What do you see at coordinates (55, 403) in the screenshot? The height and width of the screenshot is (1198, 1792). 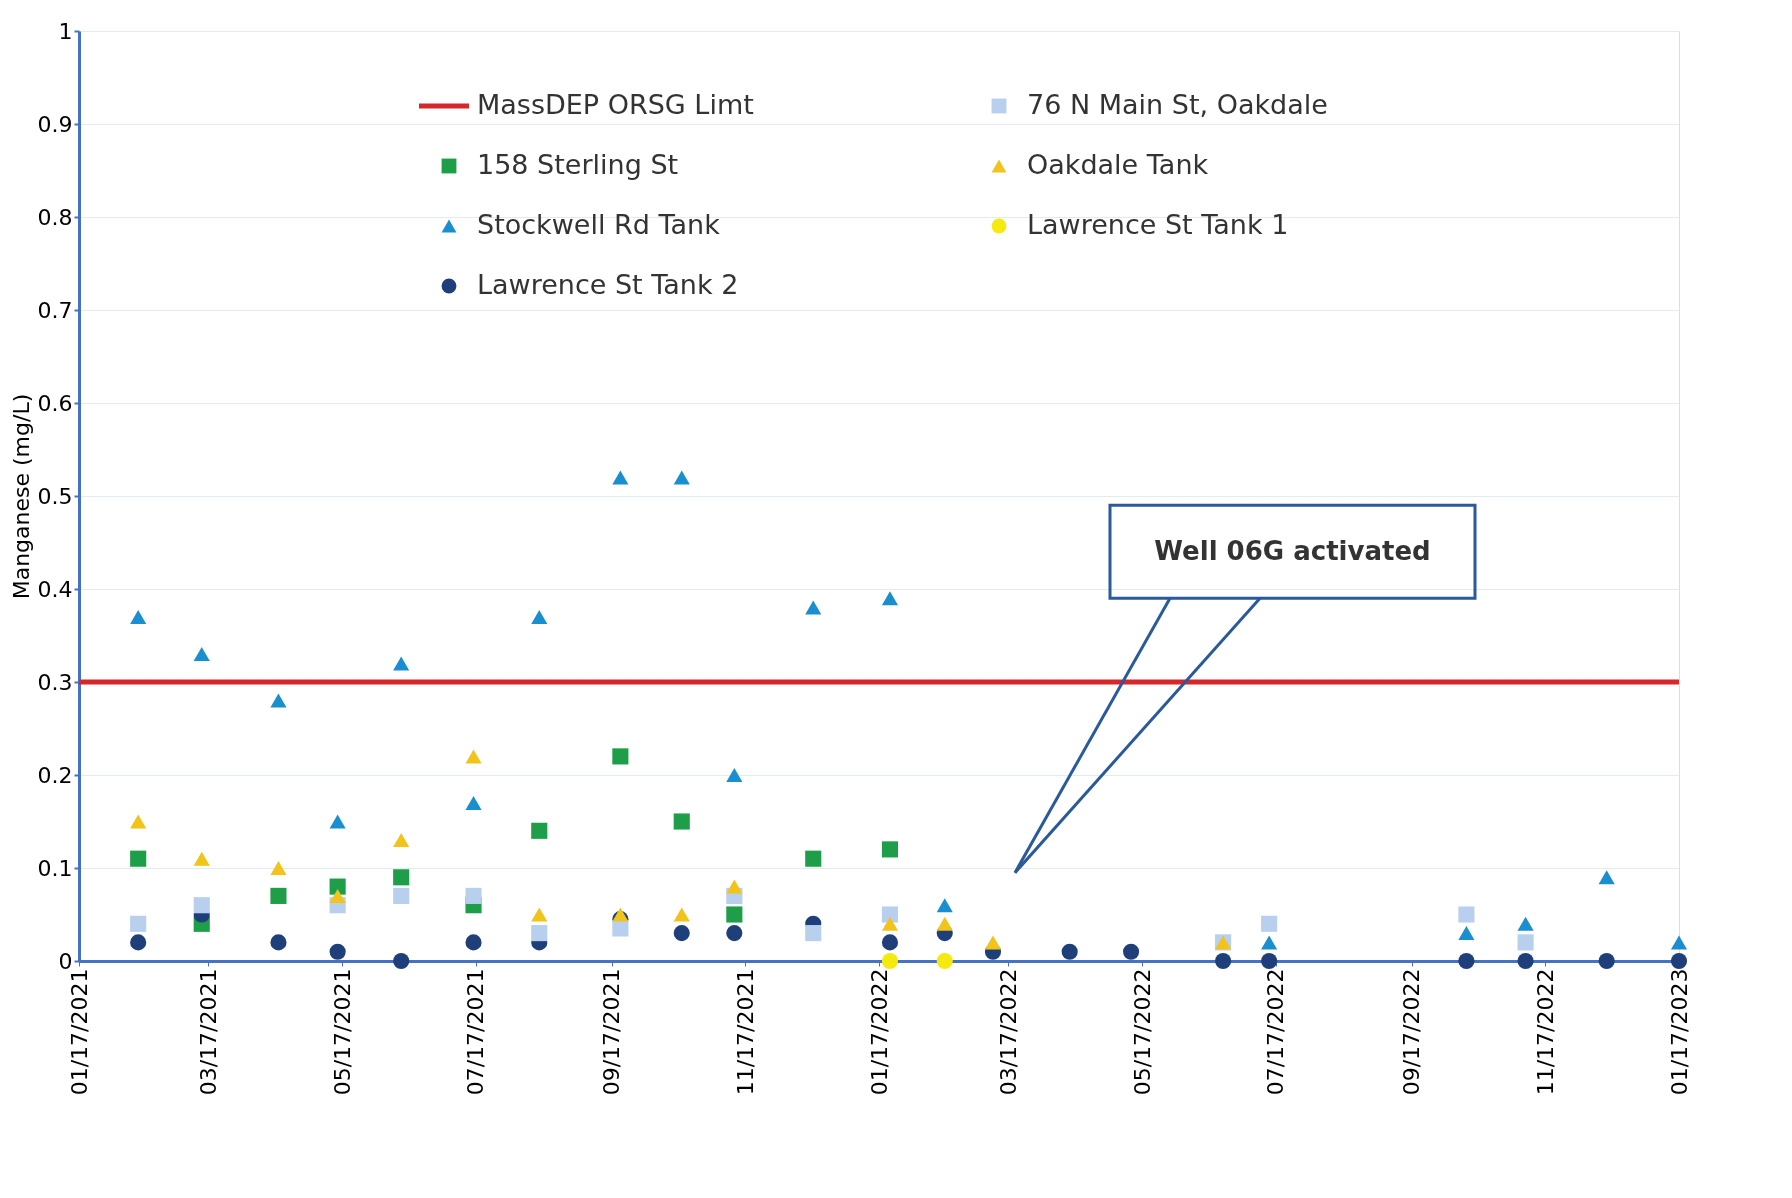 I see `y-tick-label: 0.6` at bounding box center [55, 403].